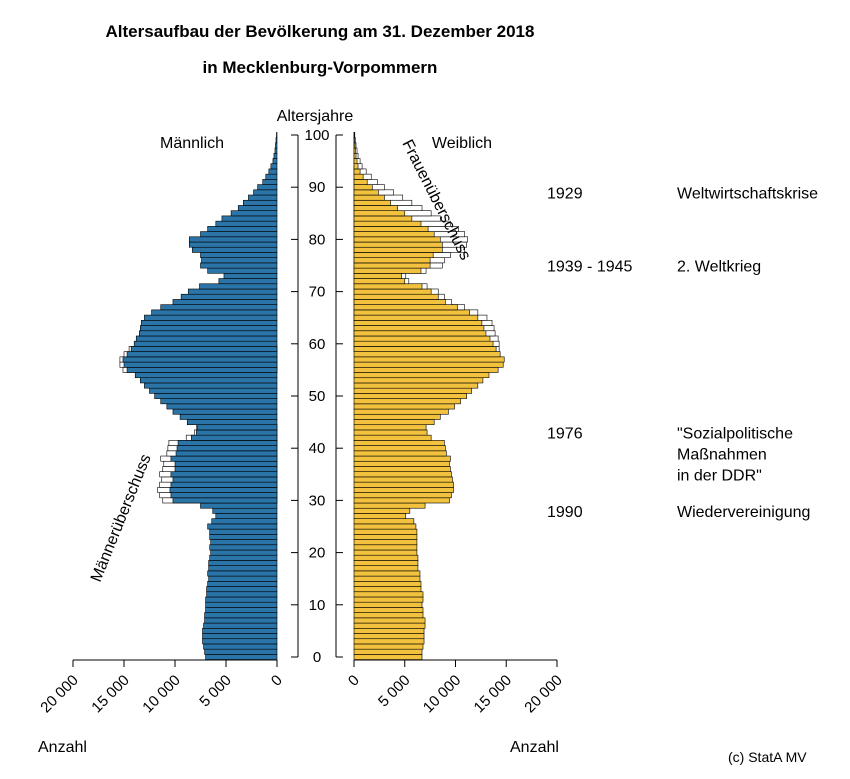 Image resolution: width=850 pixels, height=779 pixels. Describe the element at coordinates (722, 455) in the screenshot. I see `event-text: Maßnahmen` at that location.